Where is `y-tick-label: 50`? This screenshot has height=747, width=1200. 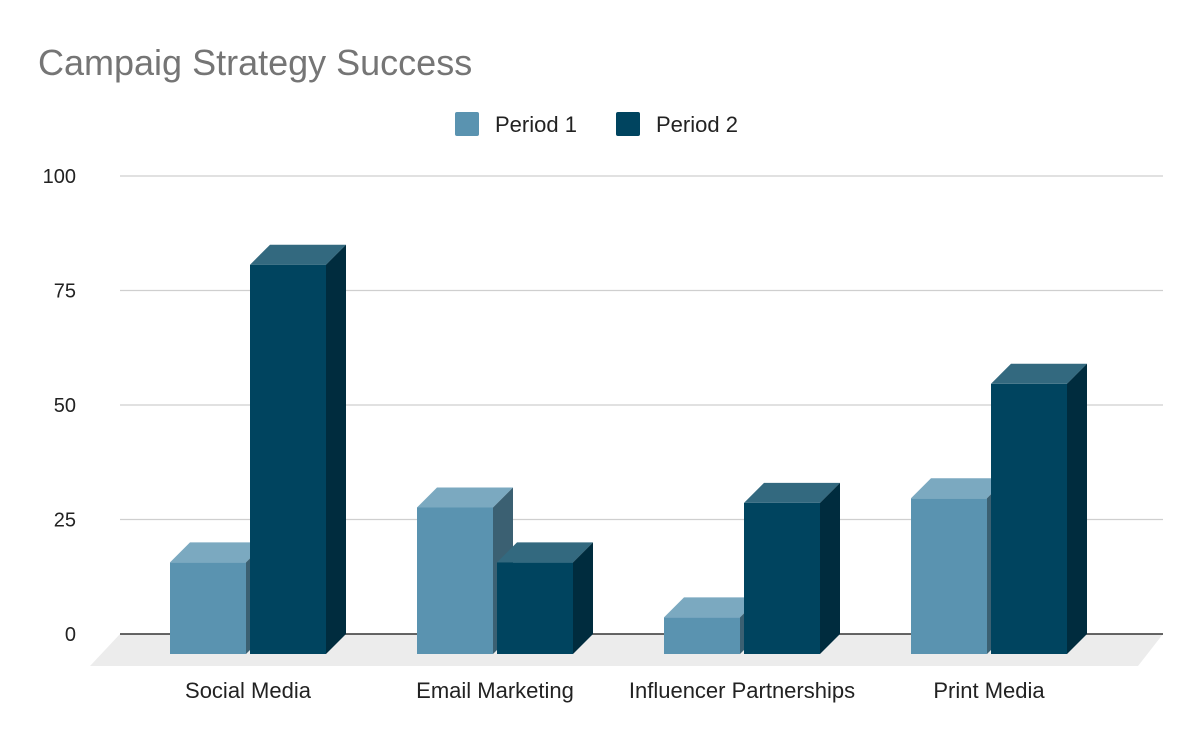
y-tick-label: 50 is located at coordinates (65, 406).